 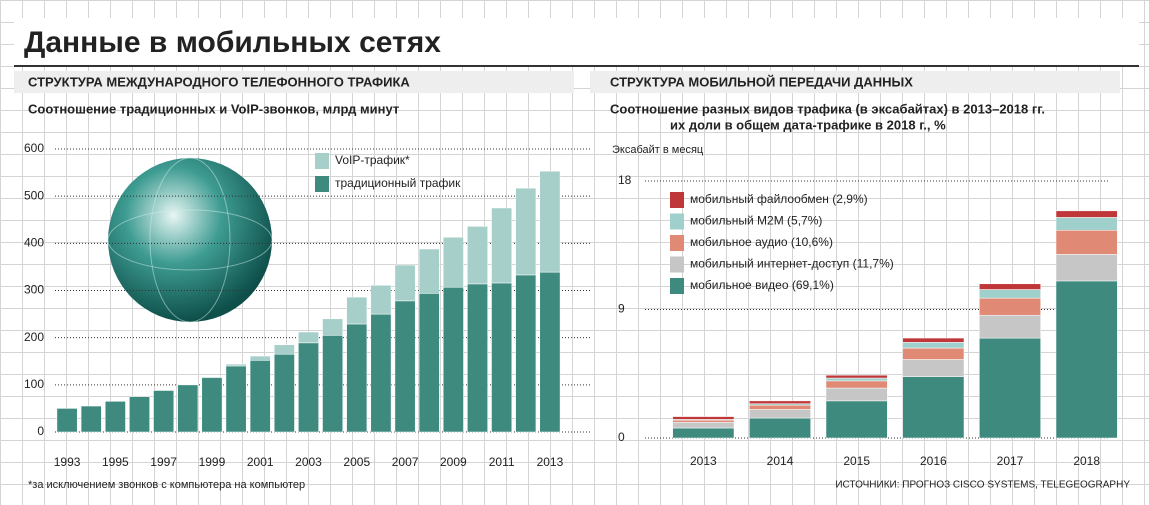 I want to click on x-tick-label: 2001, so click(x=260, y=462).